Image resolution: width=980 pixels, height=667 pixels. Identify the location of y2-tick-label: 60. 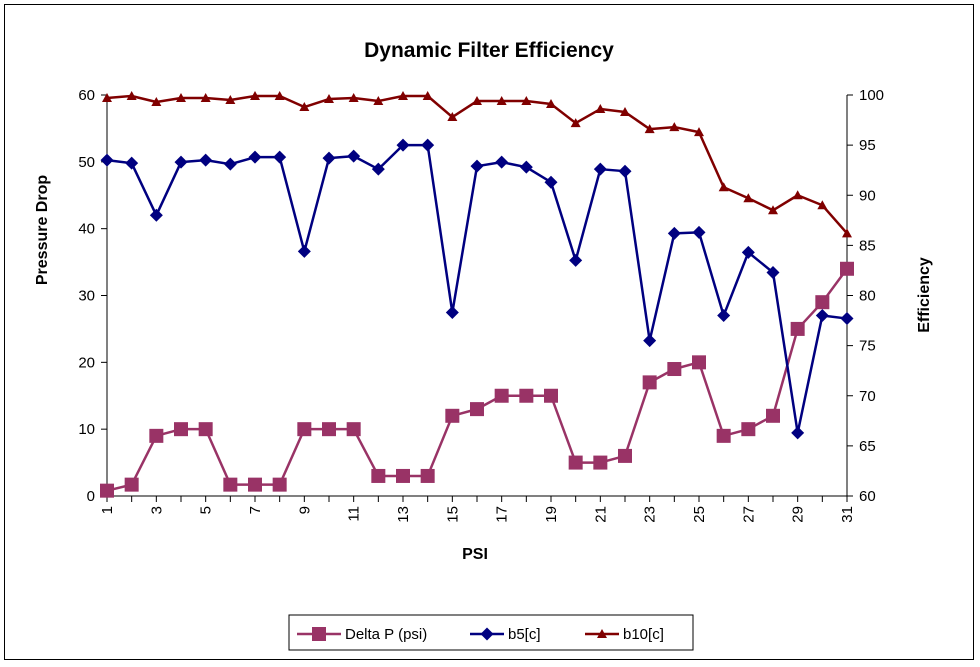
(867, 496).